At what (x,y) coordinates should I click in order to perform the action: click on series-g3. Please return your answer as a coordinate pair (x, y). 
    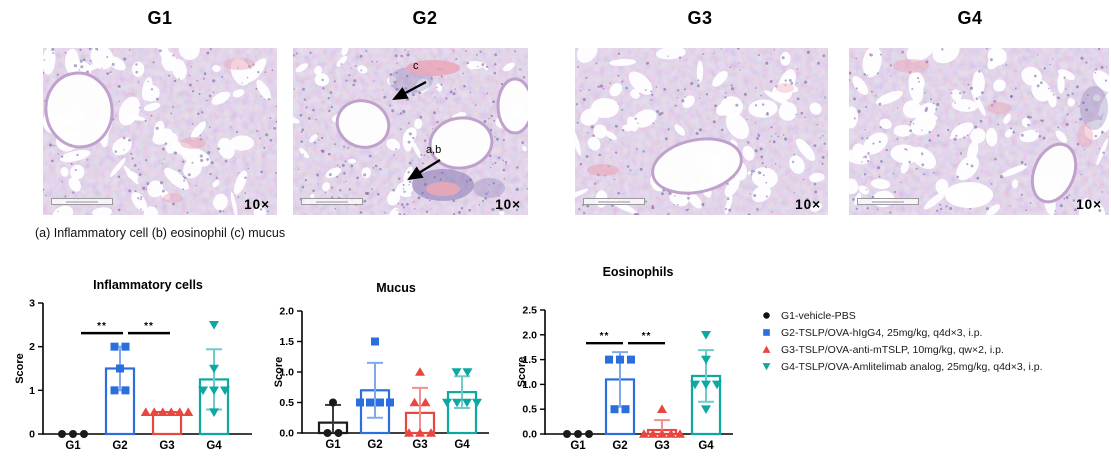
    Looking at the image, I should click on (420, 402).